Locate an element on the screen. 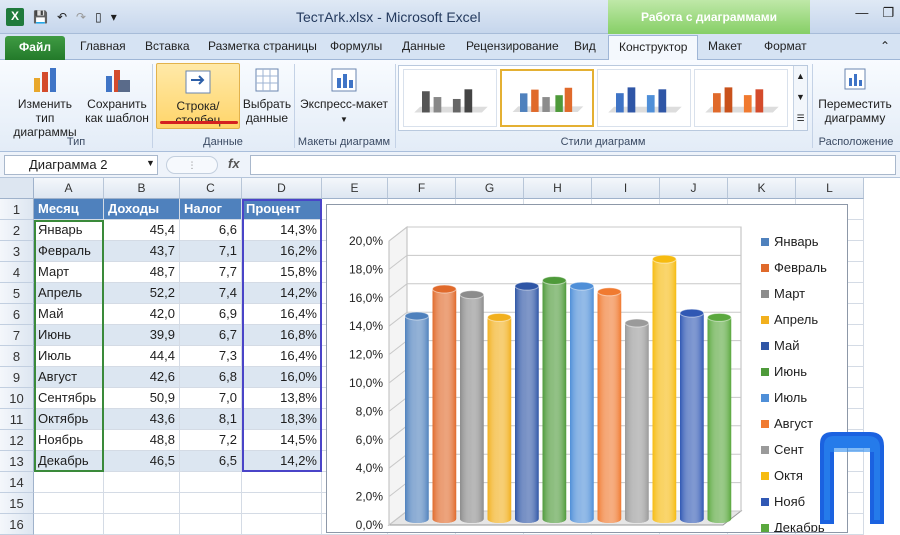 Image resolution: width=900 pixels, height=535 pixels. table-row-value-cell: 14,2% is located at coordinates (282, 293).